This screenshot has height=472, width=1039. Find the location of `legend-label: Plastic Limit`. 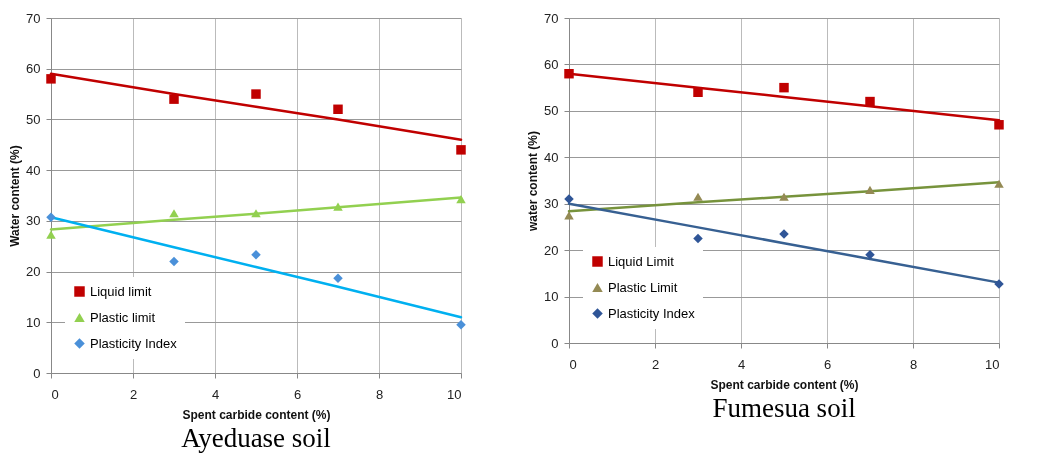

legend-label: Plastic Limit is located at coordinates (643, 287).